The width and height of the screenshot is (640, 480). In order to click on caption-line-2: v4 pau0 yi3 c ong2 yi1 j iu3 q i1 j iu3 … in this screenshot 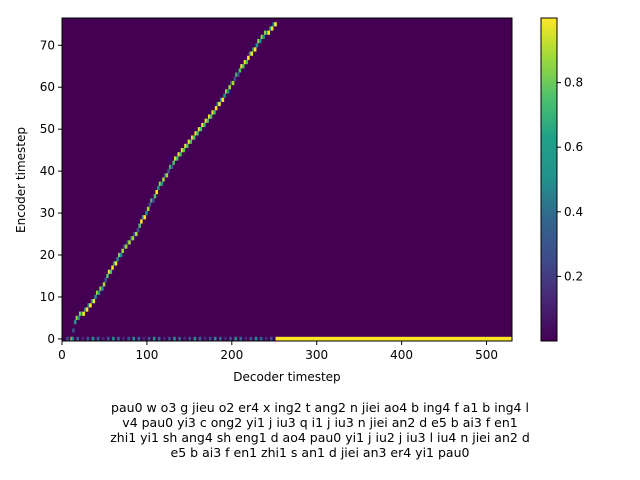, I will do `click(320, 422)`.